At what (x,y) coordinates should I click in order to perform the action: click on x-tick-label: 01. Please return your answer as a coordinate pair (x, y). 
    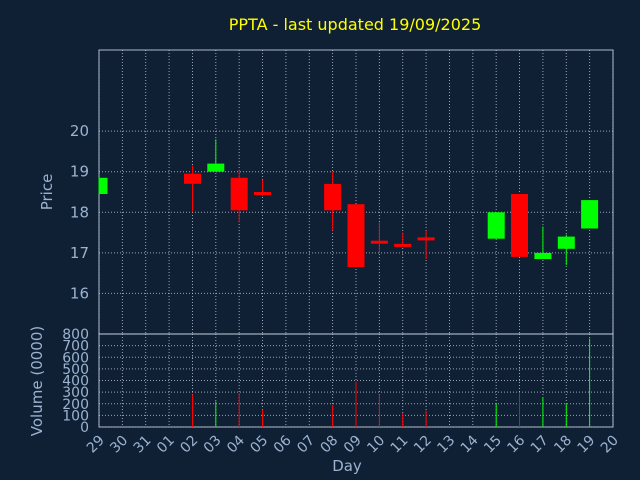
    Looking at the image, I should click on (166, 445).